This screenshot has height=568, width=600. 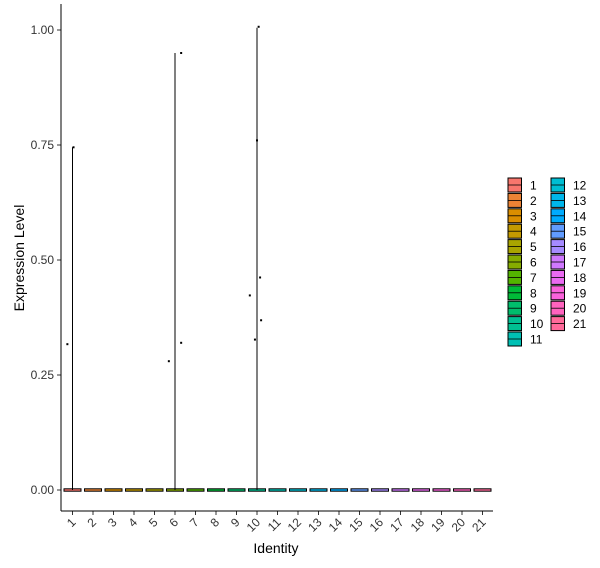 I want to click on legend-item-15: 15, so click(x=568, y=231).